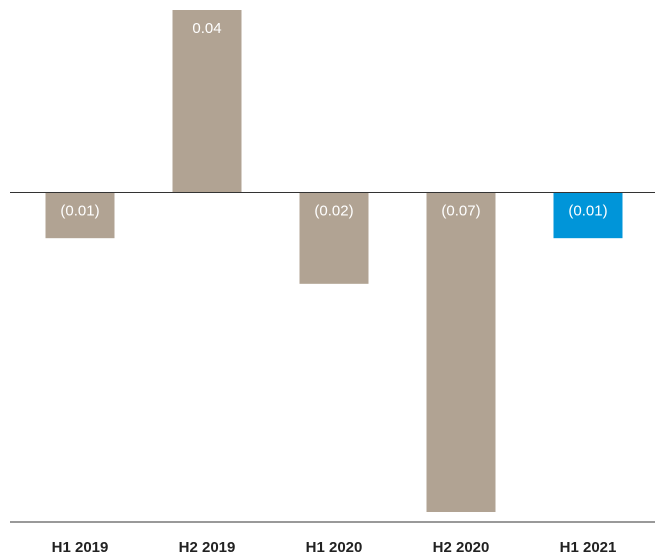 This screenshot has height=558, width=659. Describe the element at coordinates (588, 547) in the screenshot. I see `x-tick-label: H1 2021` at that location.